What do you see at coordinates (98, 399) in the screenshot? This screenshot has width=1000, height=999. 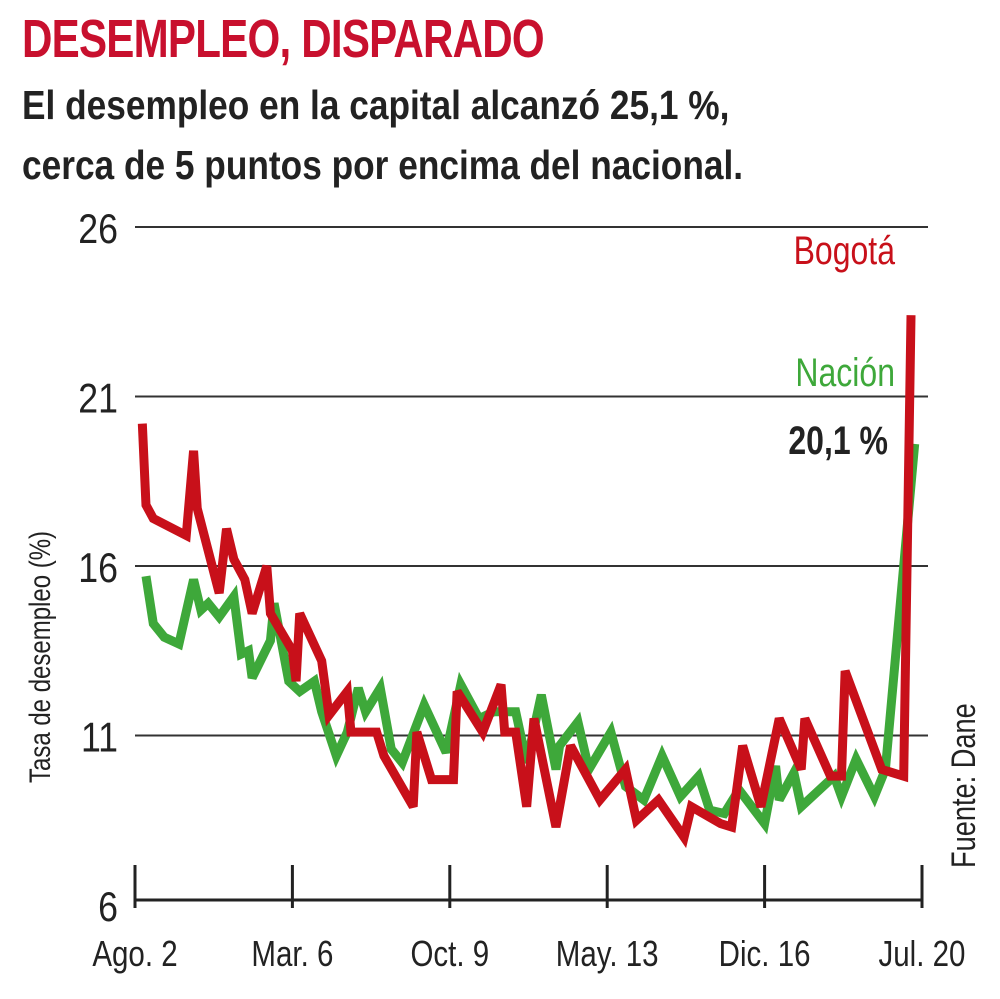 I see `y-tick-label: 21` at bounding box center [98, 399].